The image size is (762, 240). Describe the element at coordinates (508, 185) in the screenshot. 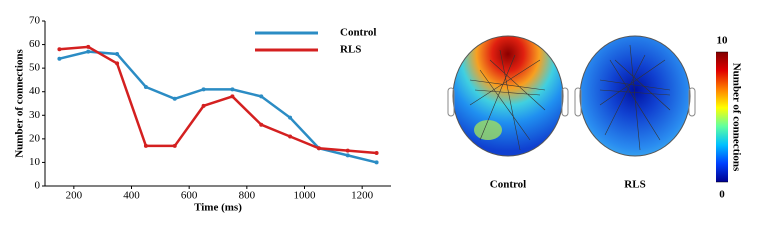

I see `panel-label: Control` at that location.